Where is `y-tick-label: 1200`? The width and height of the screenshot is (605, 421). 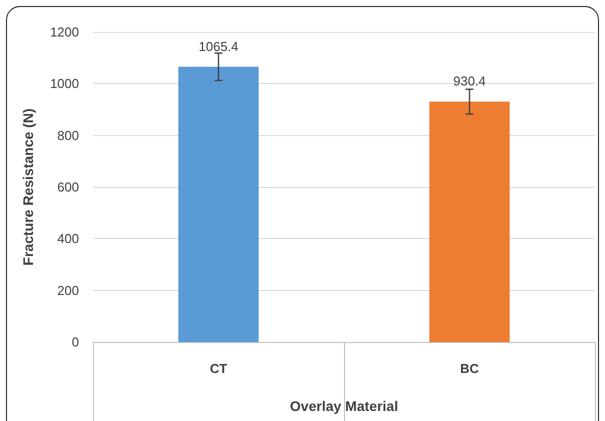
y-tick-label: 1200 is located at coordinates (64, 32).